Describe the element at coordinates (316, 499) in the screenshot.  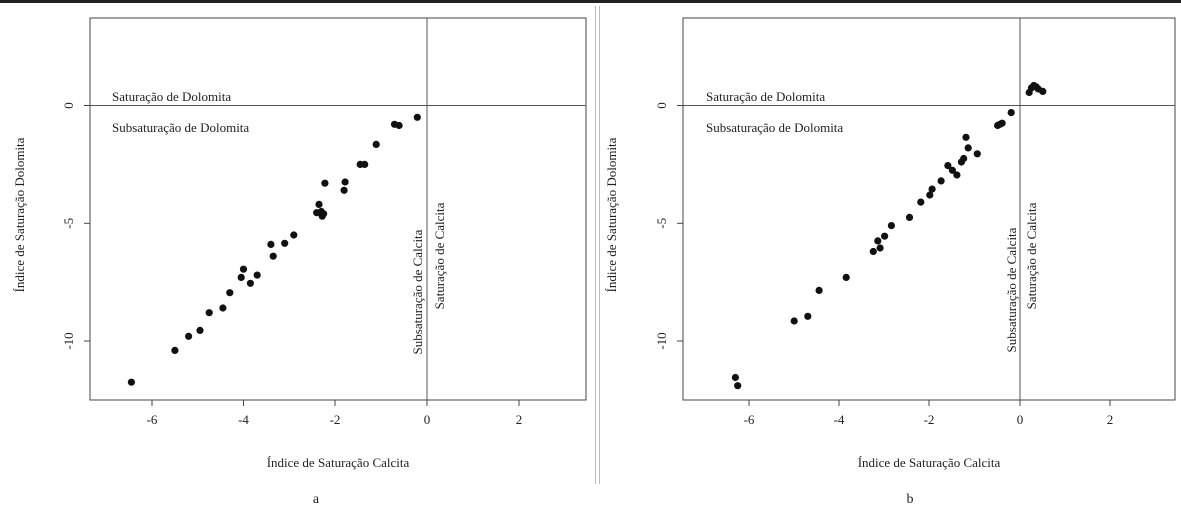
I see `panel-label: a` at that location.